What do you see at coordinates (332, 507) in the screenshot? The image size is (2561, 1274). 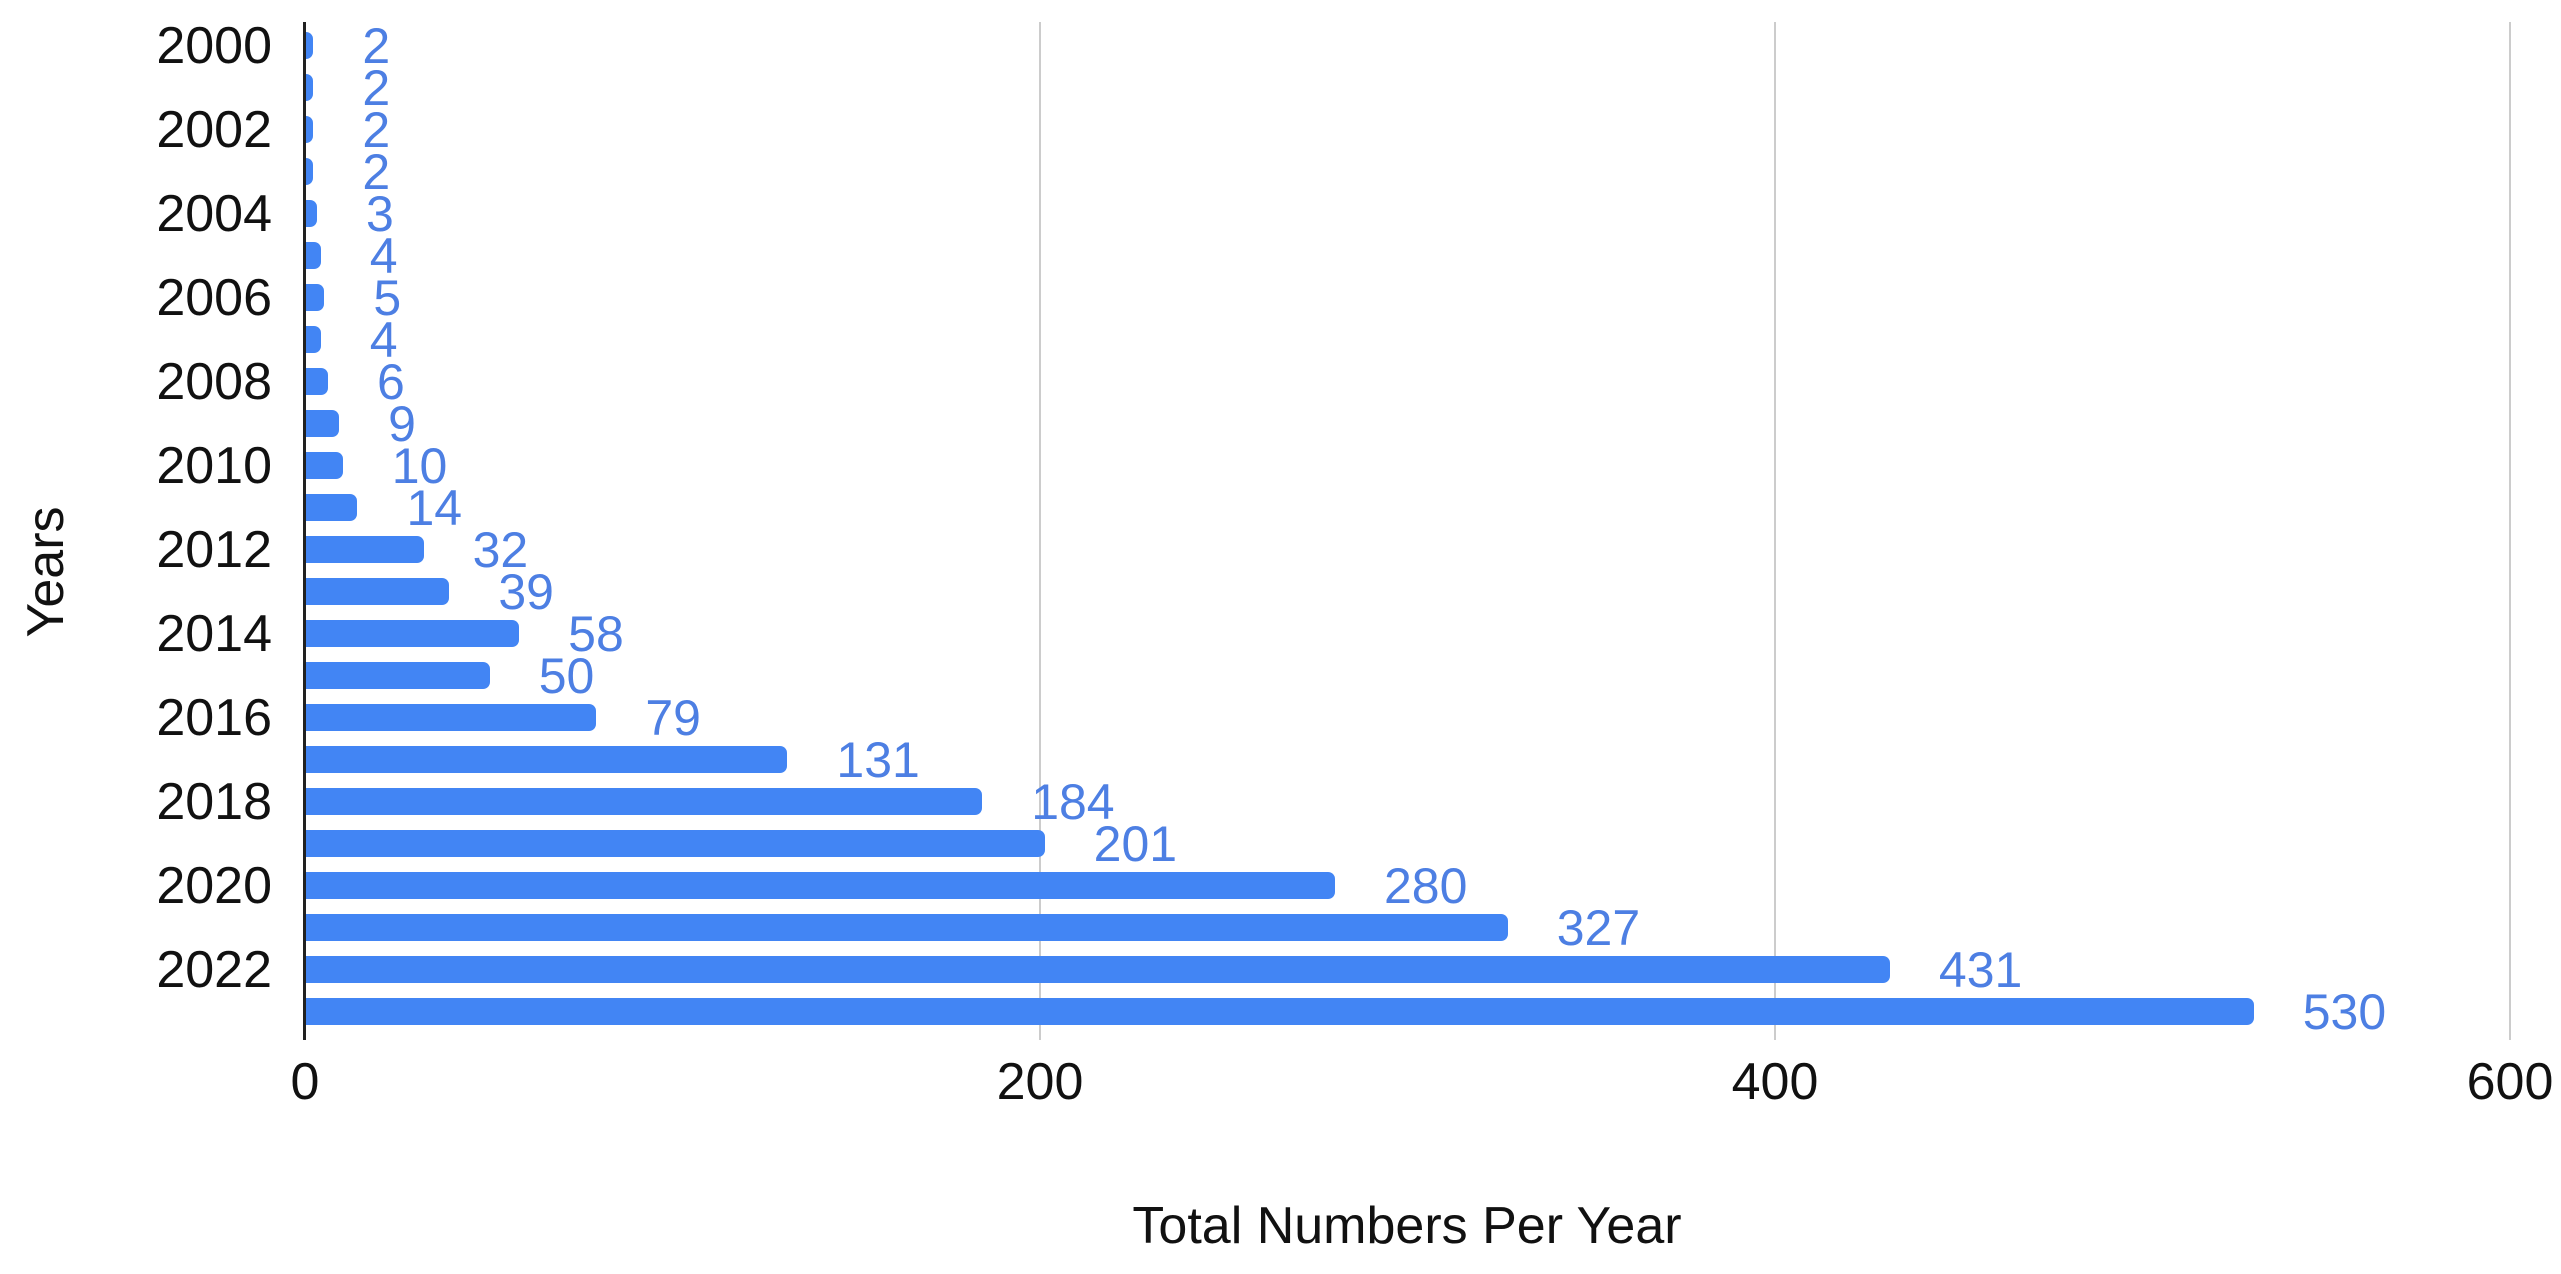 I see `bar-2011` at bounding box center [332, 507].